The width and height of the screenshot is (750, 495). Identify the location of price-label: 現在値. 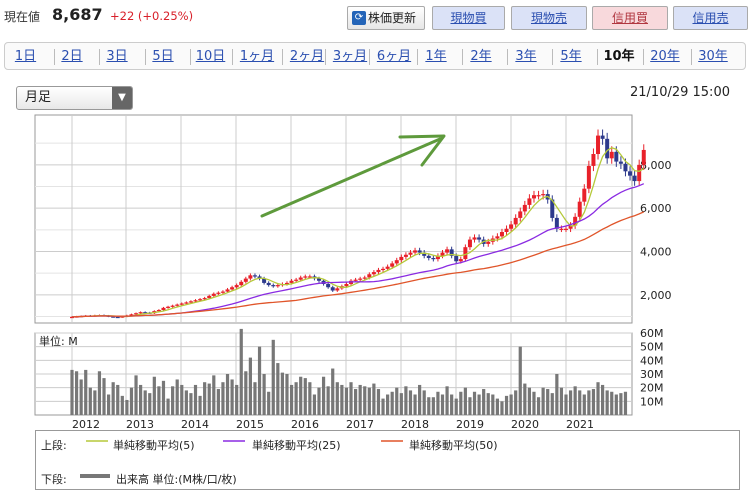
(22, 17).